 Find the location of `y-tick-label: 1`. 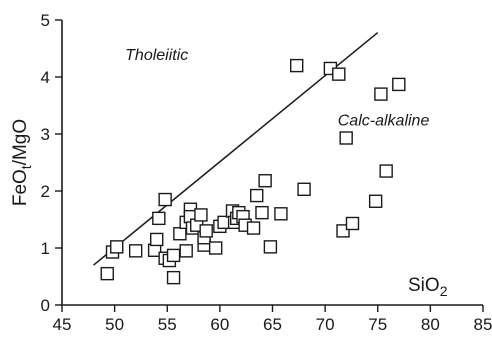

y-tick-label: 1 is located at coordinates (45, 248).